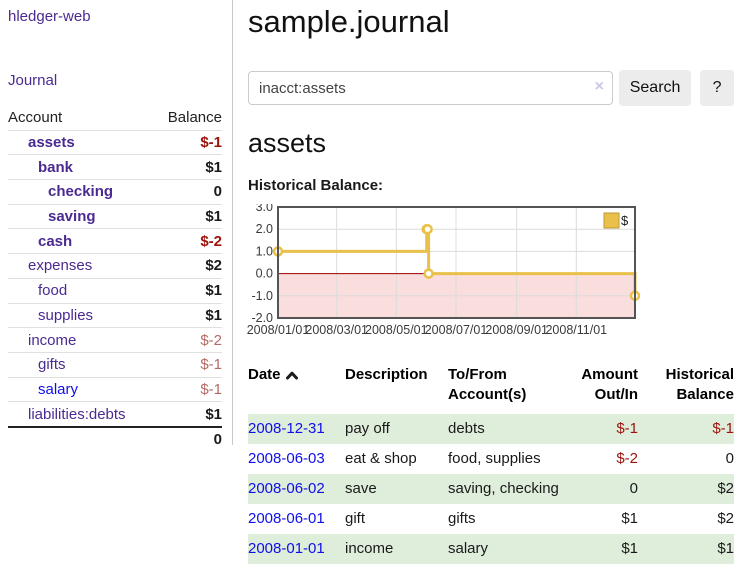 The height and width of the screenshot is (582, 742). Describe the element at coordinates (729, 458) in the screenshot. I see `register-balance-cell: 0` at that location.